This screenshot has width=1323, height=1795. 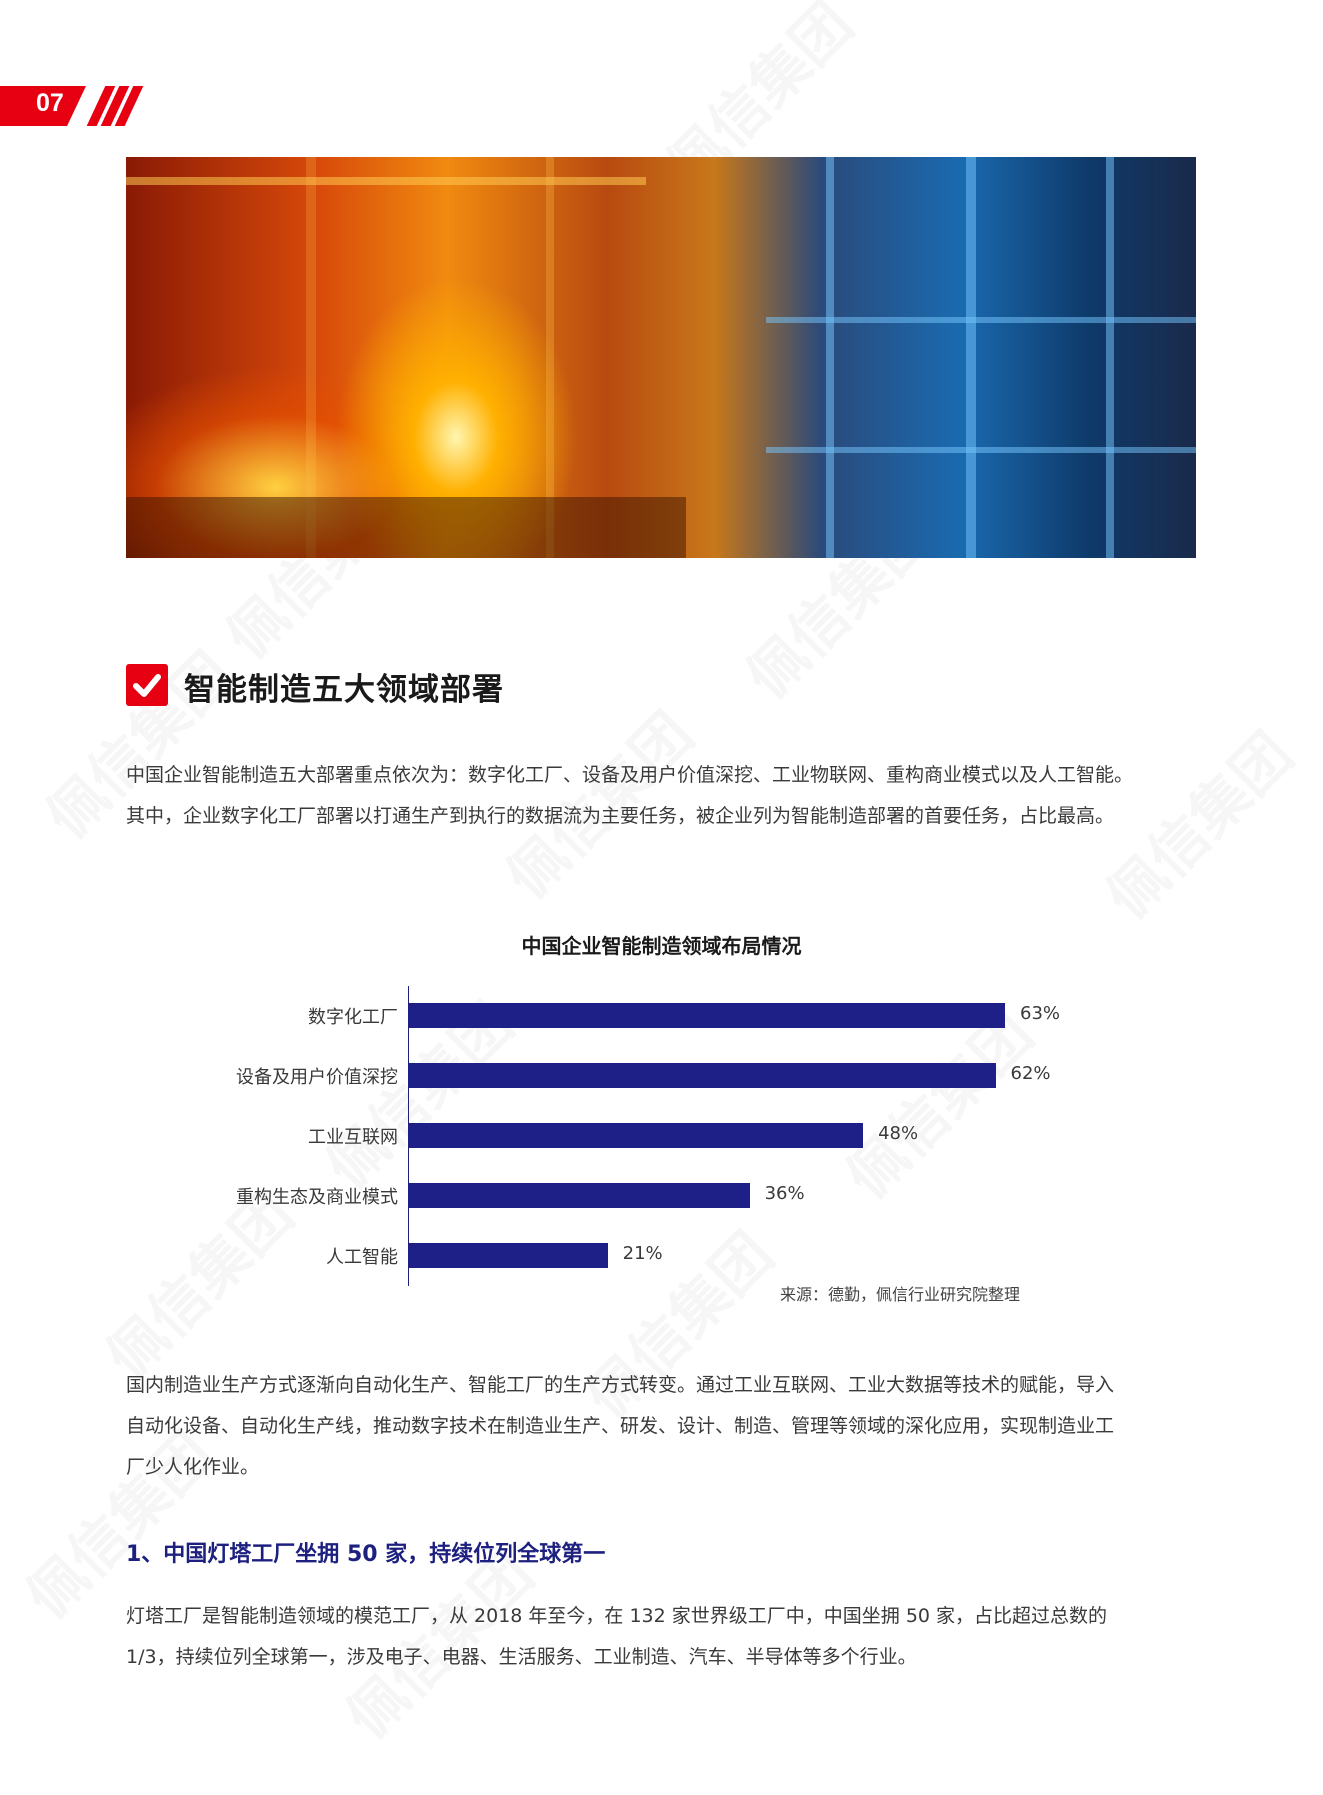 What do you see at coordinates (193, 1467) in the screenshot?
I see `text-line: 厂少人化作业。` at bounding box center [193, 1467].